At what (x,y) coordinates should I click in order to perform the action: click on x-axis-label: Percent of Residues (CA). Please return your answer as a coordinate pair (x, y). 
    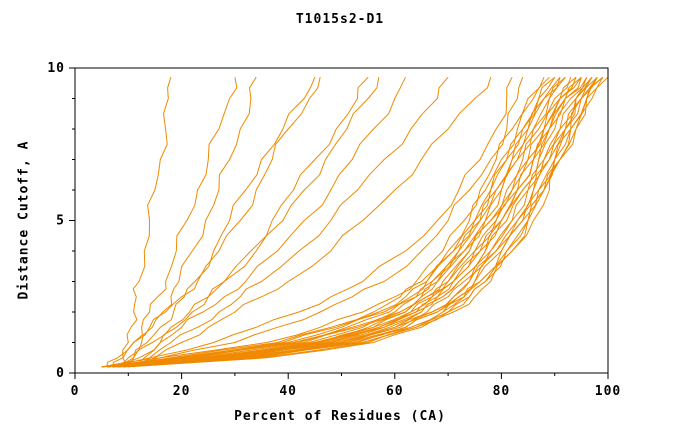
    Looking at the image, I should click on (340, 416).